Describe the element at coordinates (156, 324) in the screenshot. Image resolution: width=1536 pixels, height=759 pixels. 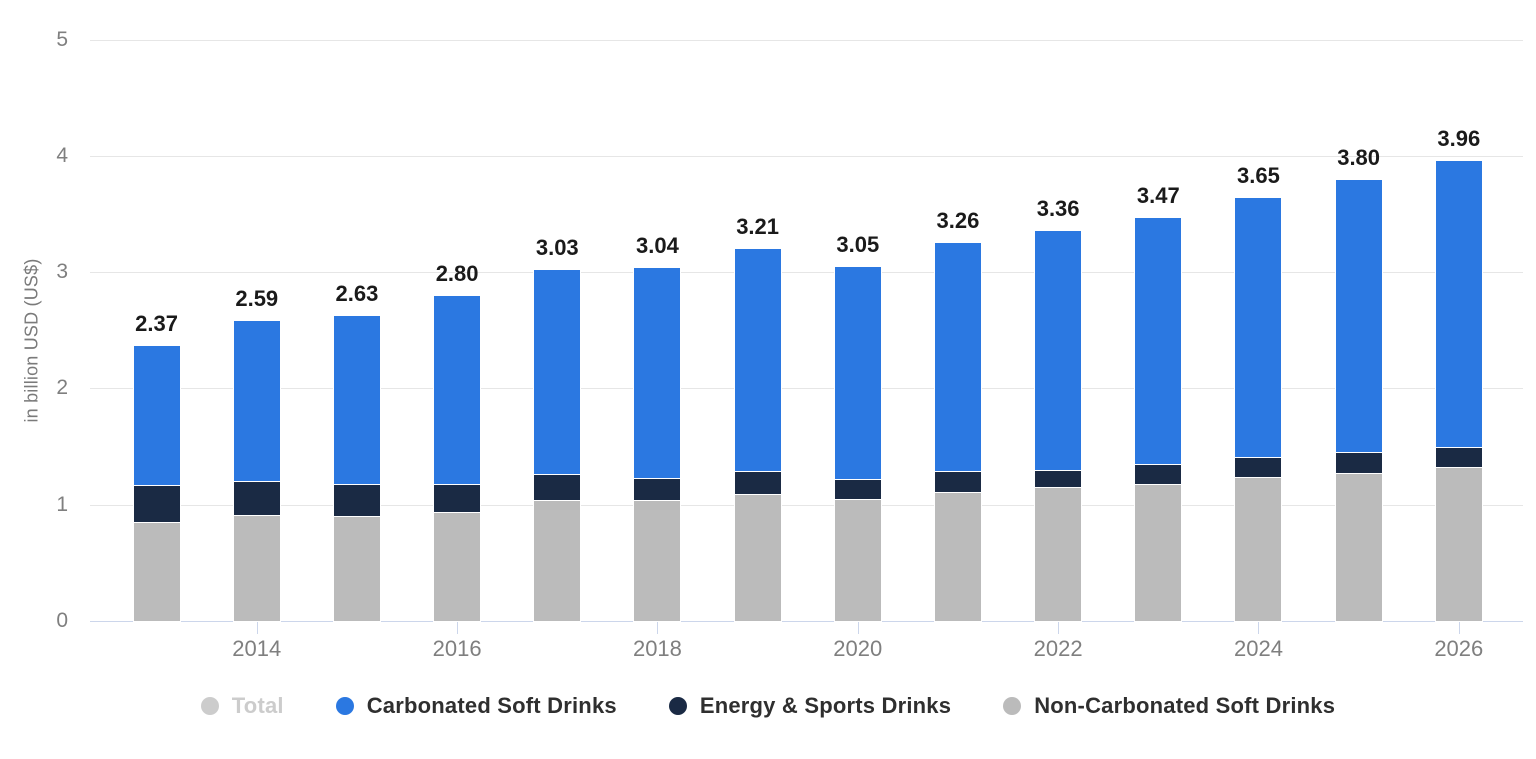
I see `bar-total-label-2013: 2.37` at that location.